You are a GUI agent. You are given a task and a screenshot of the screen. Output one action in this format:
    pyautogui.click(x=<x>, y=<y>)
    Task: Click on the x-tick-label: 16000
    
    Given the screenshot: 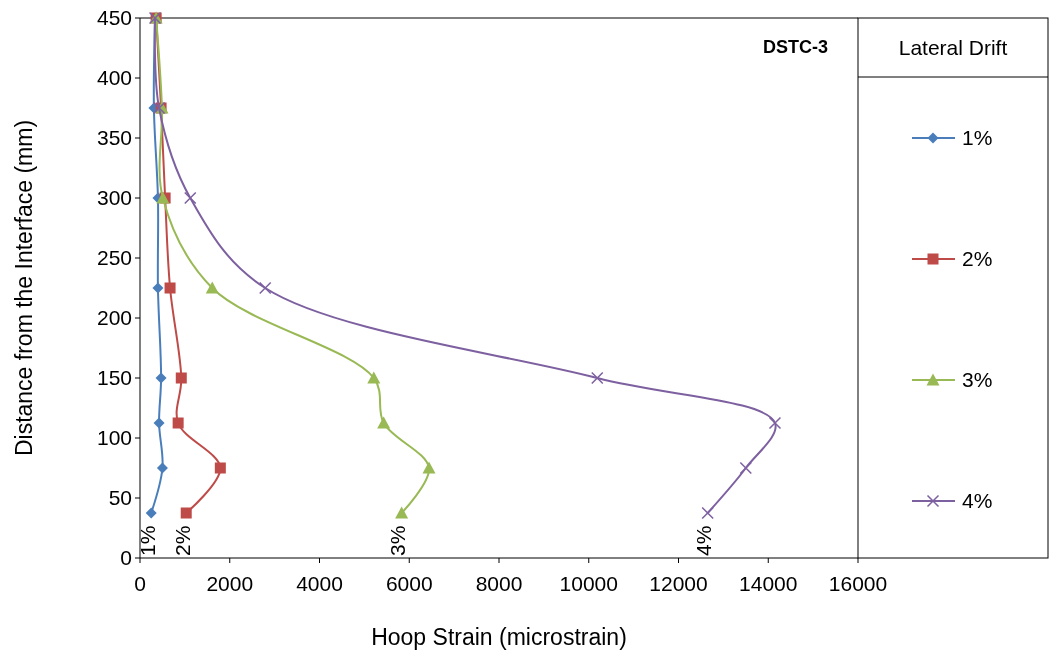 What is the action you would take?
    pyautogui.click(x=858, y=583)
    